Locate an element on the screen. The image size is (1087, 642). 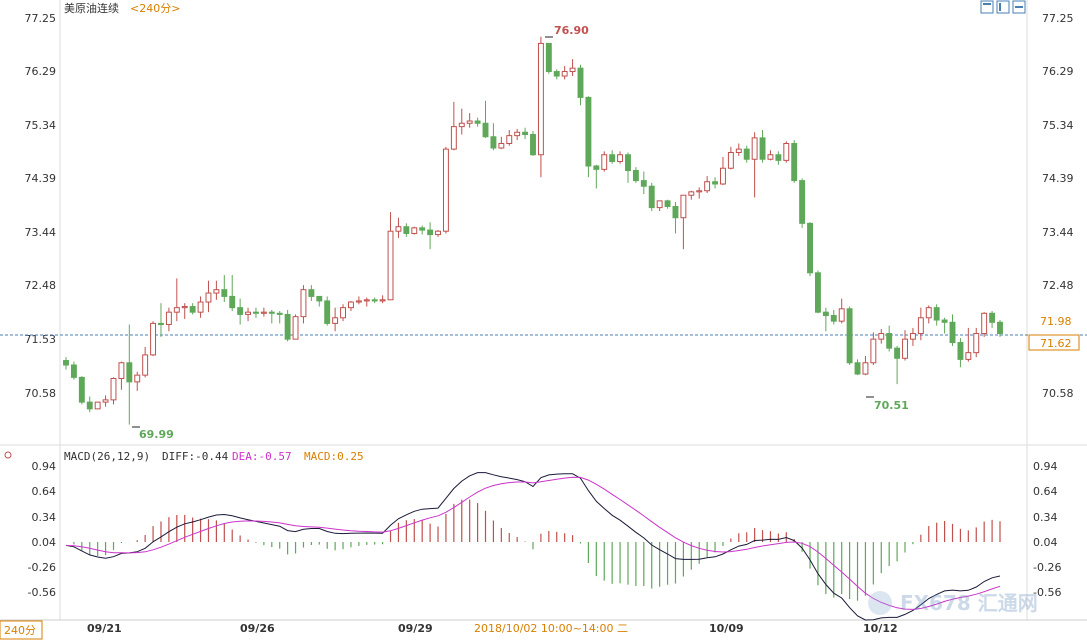
date-label: 10/09 is located at coordinates (726, 628).